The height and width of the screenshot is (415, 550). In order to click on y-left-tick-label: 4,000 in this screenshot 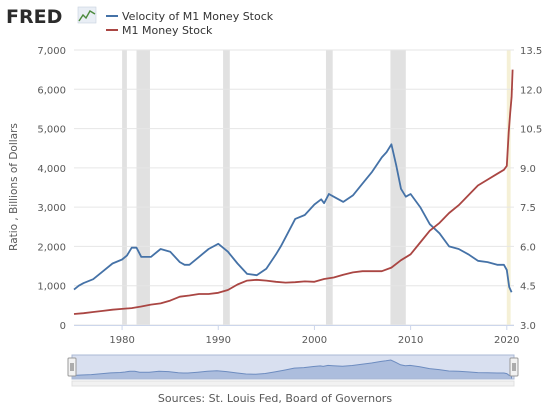, I will do `click(51, 169)`.